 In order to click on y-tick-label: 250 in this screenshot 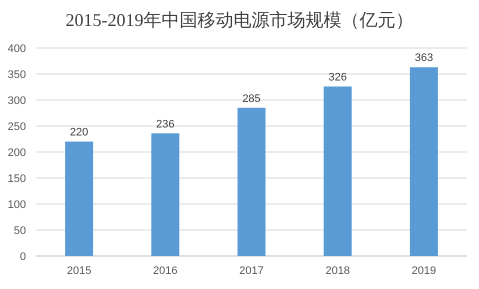, I will do `click(17, 127)`.